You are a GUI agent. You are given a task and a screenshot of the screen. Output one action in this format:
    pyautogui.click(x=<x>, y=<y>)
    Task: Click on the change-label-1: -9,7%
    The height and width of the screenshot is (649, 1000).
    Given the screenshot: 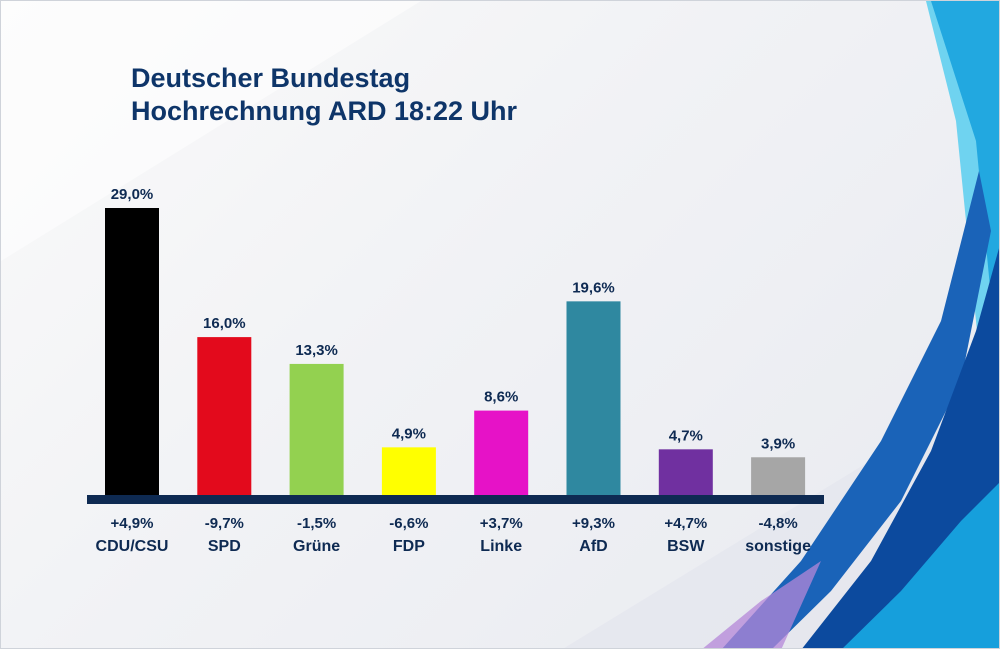 What is the action you would take?
    pyautogui.click(x=224, y=523)
    